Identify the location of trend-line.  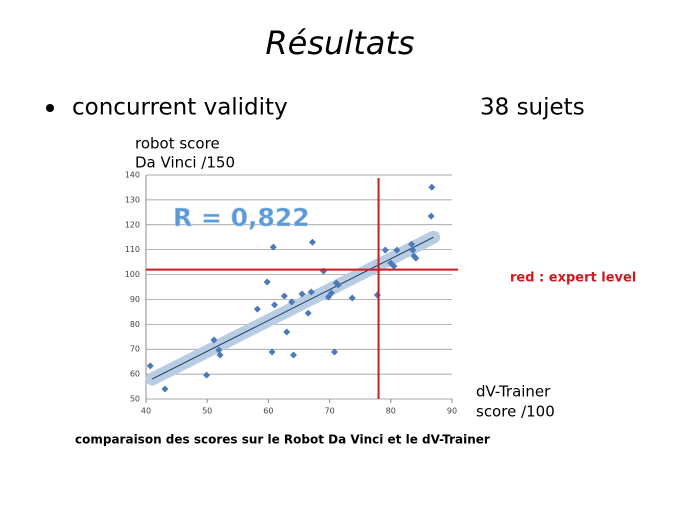
(292, 308).